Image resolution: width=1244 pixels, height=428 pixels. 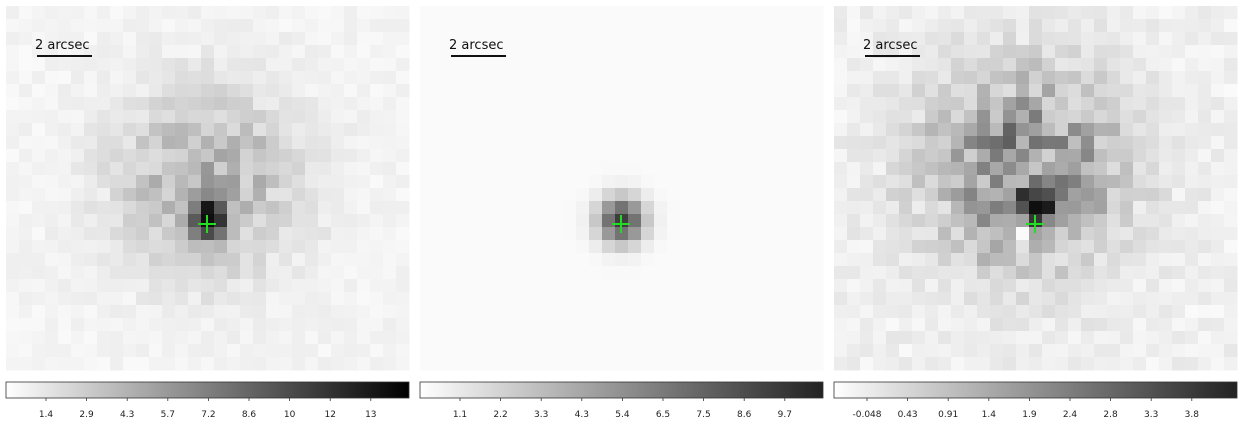 What do you see at coordinates (785, 415) in the screenshot?
I see `colorbar-tick-label: 9.7` at bounding box center [785, 415].